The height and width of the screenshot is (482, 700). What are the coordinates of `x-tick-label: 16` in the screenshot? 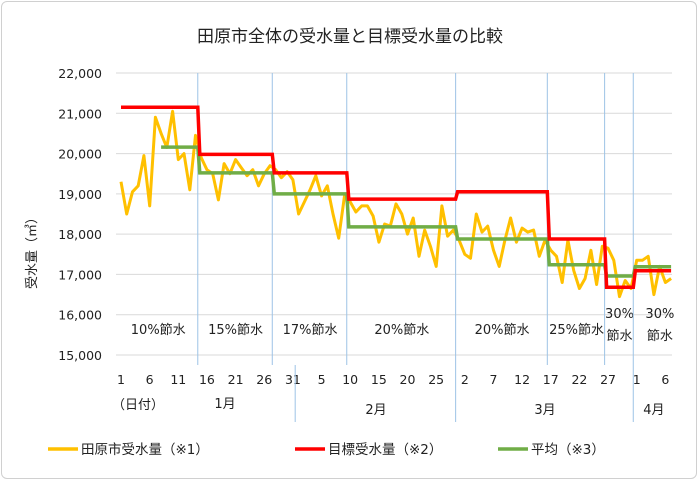 It's located at (207, 379).